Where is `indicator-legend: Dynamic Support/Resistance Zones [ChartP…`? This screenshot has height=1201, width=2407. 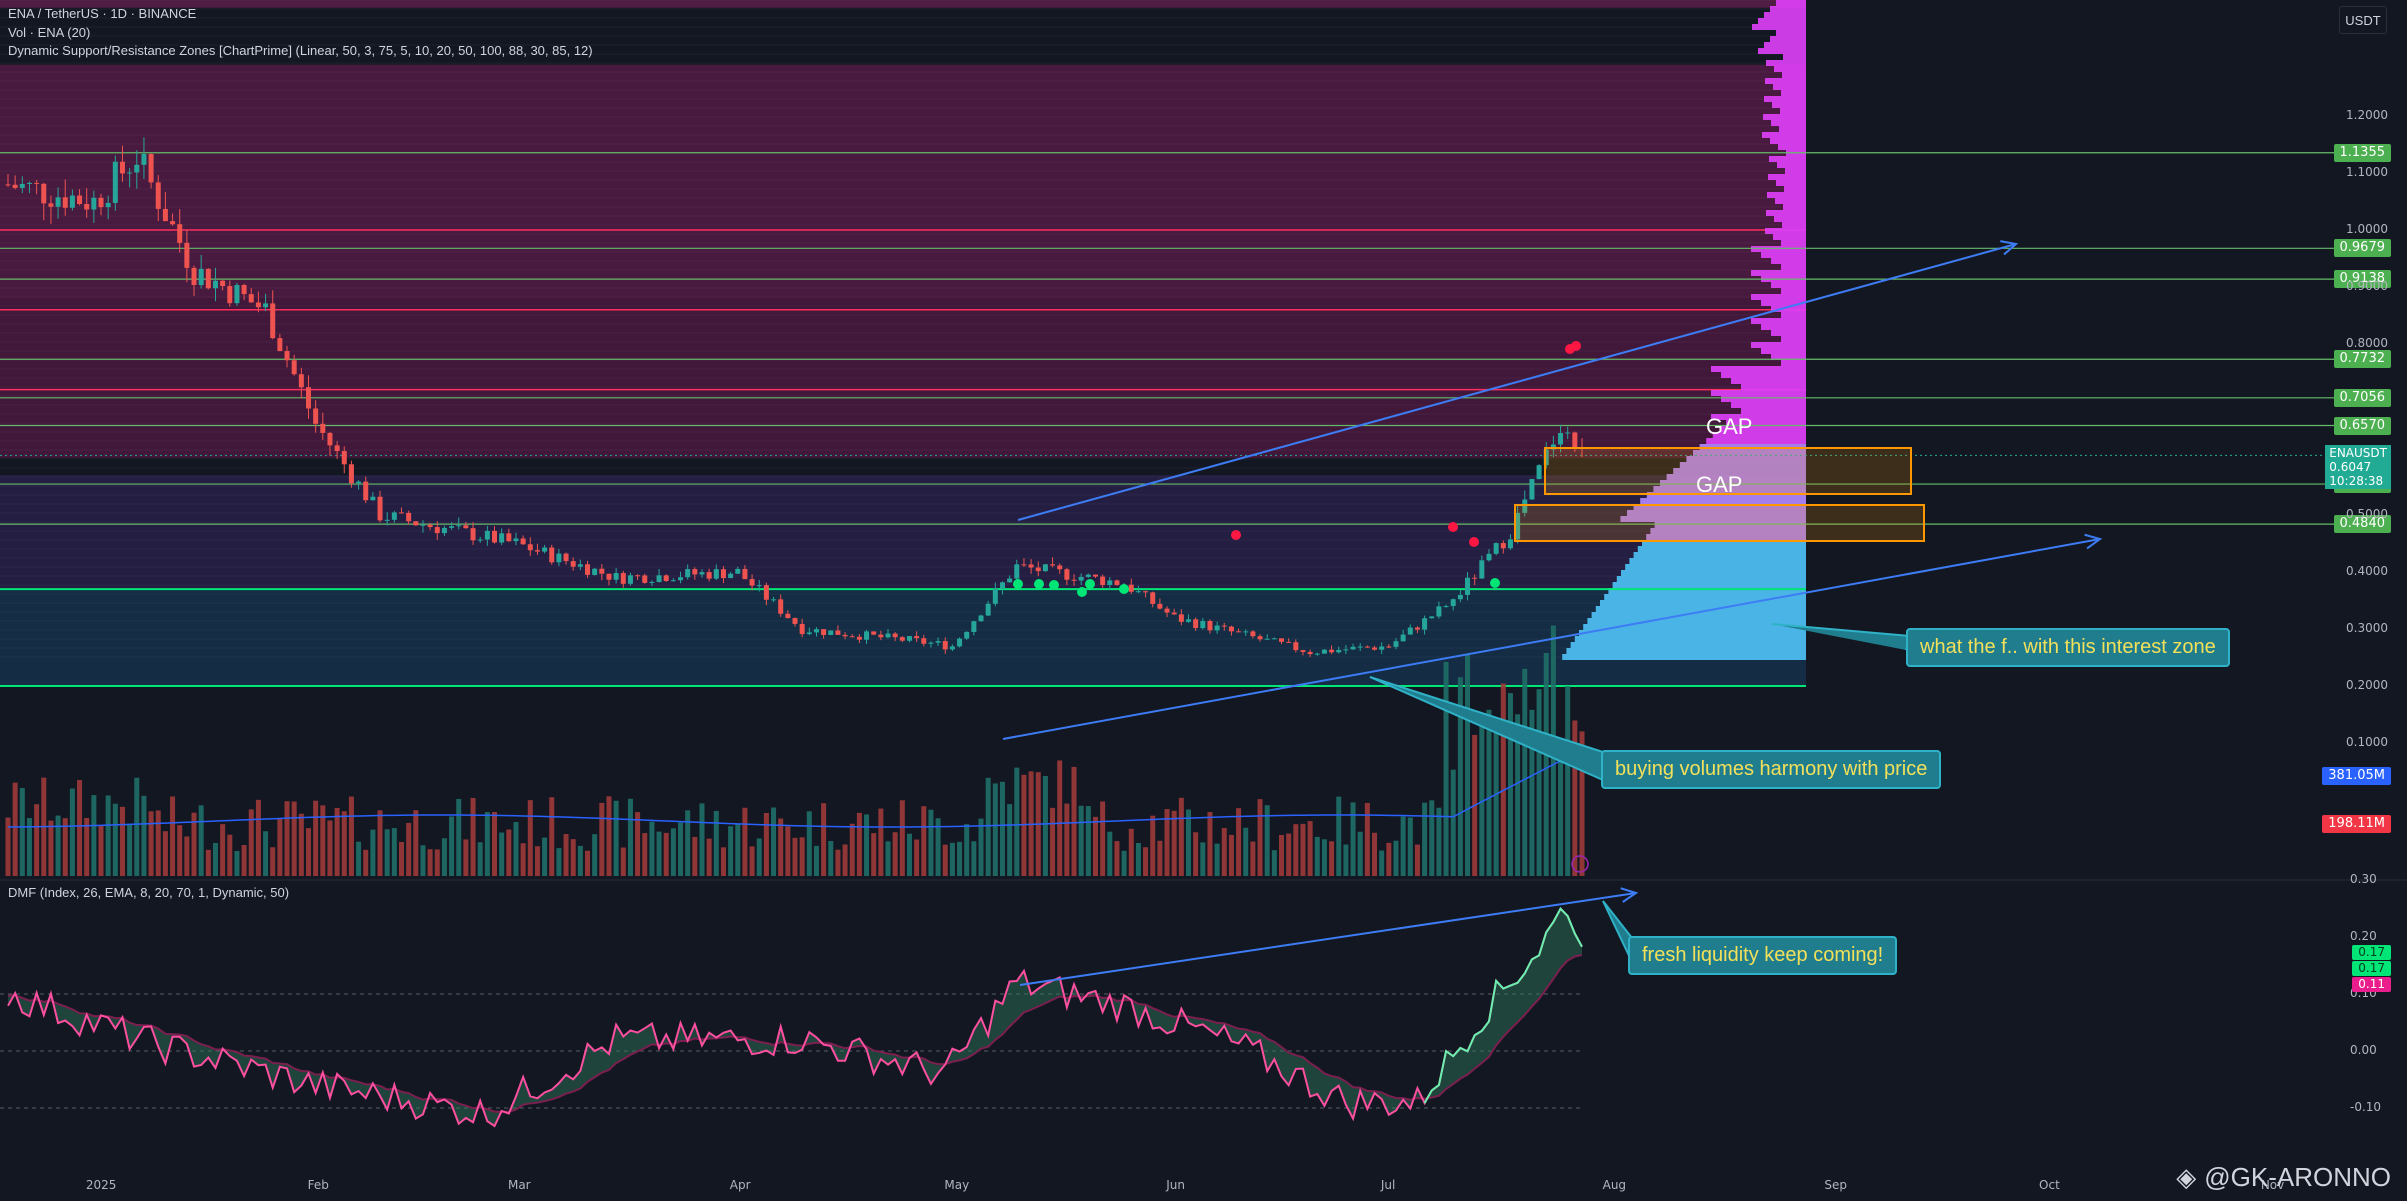 indicator-legend: Dynamic Support/Resistance Zones [ChartP… is located at coordinates (300, 50).